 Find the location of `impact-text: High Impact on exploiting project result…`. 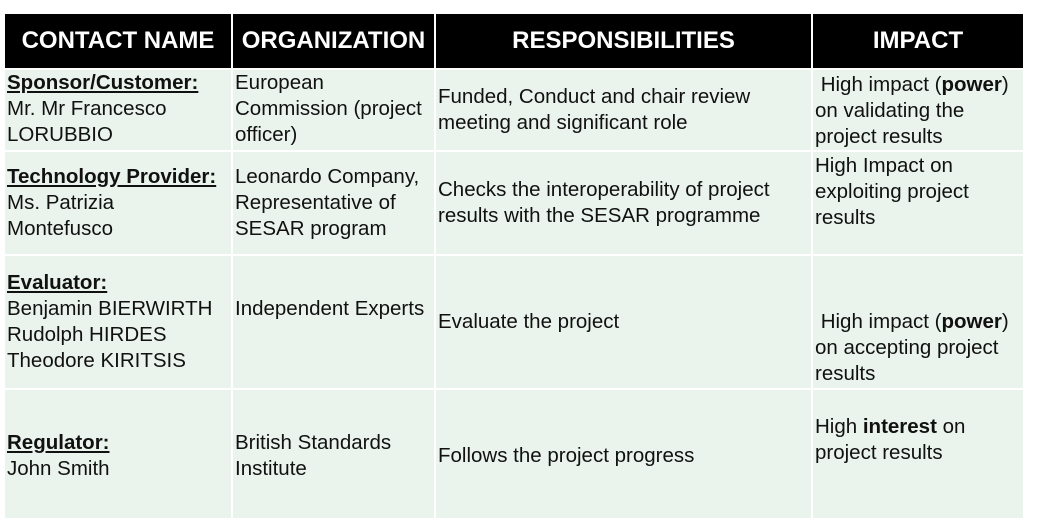

impact-text: High Impact on exploiting project result… is located at coordinates (895, 191).